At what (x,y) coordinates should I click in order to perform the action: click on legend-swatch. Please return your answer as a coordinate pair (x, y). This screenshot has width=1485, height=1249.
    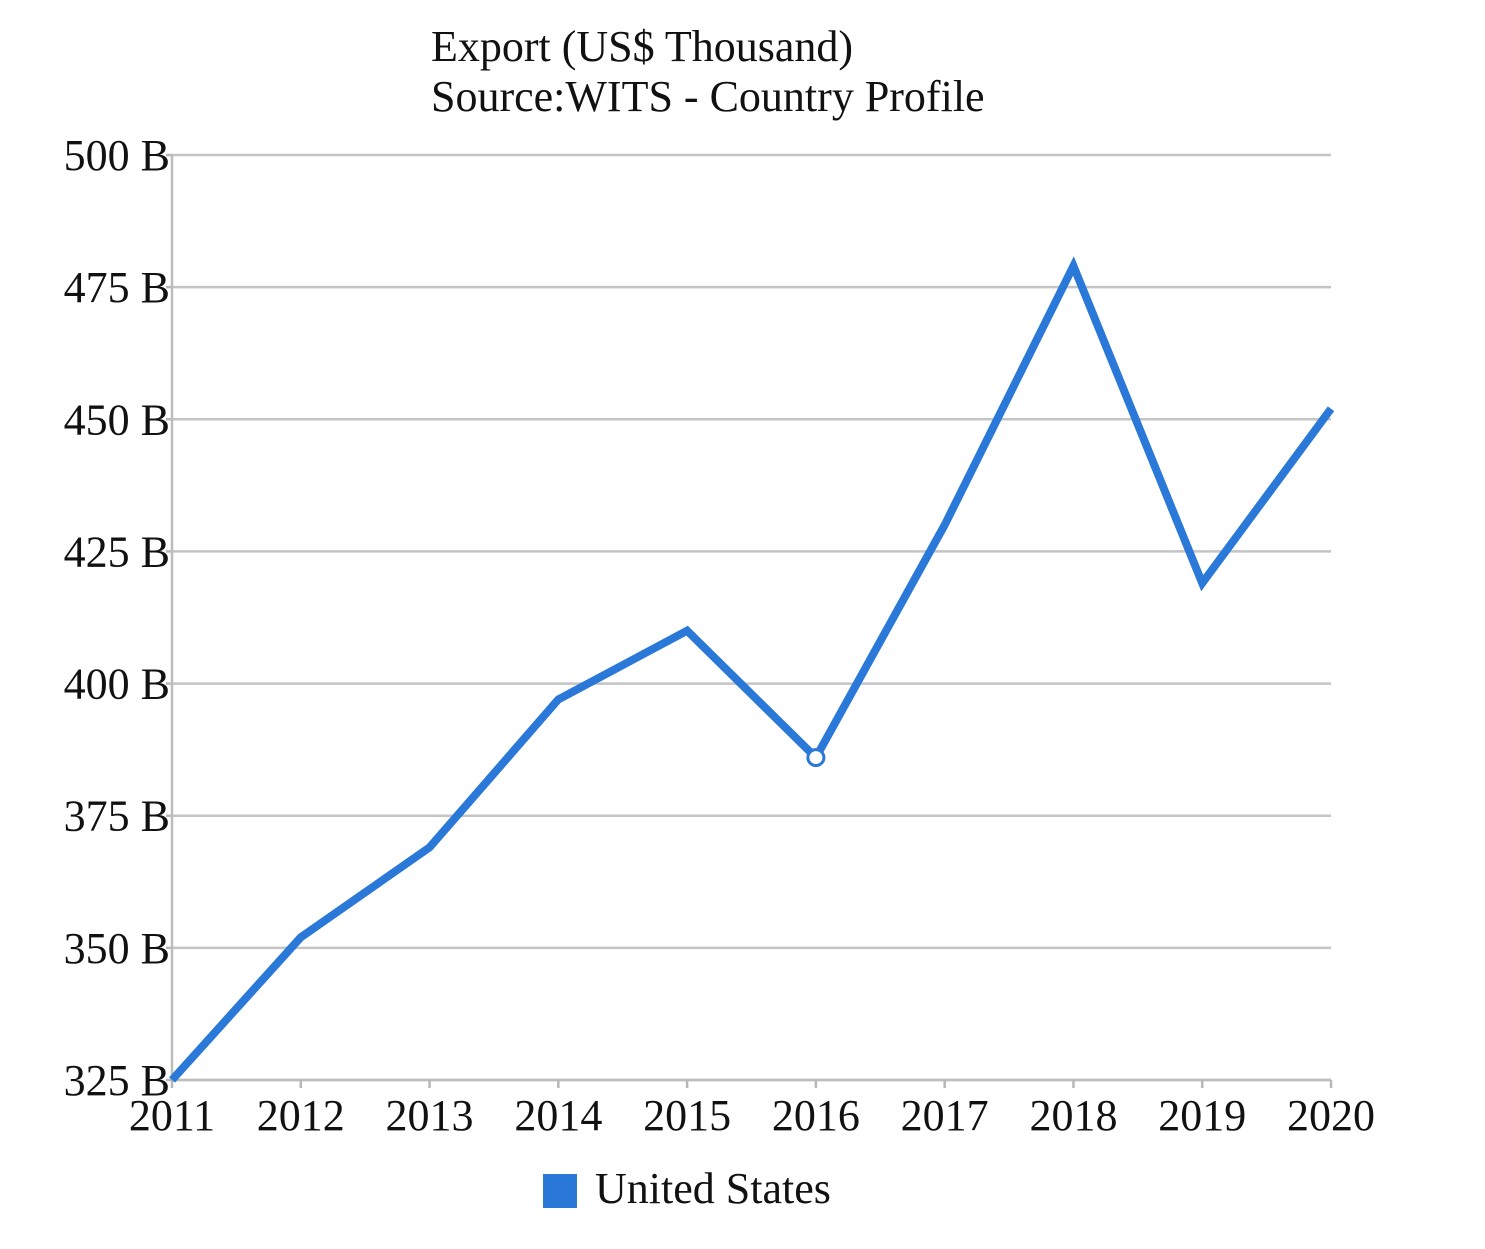
    Looking at the image, I should click on (560, 1191).